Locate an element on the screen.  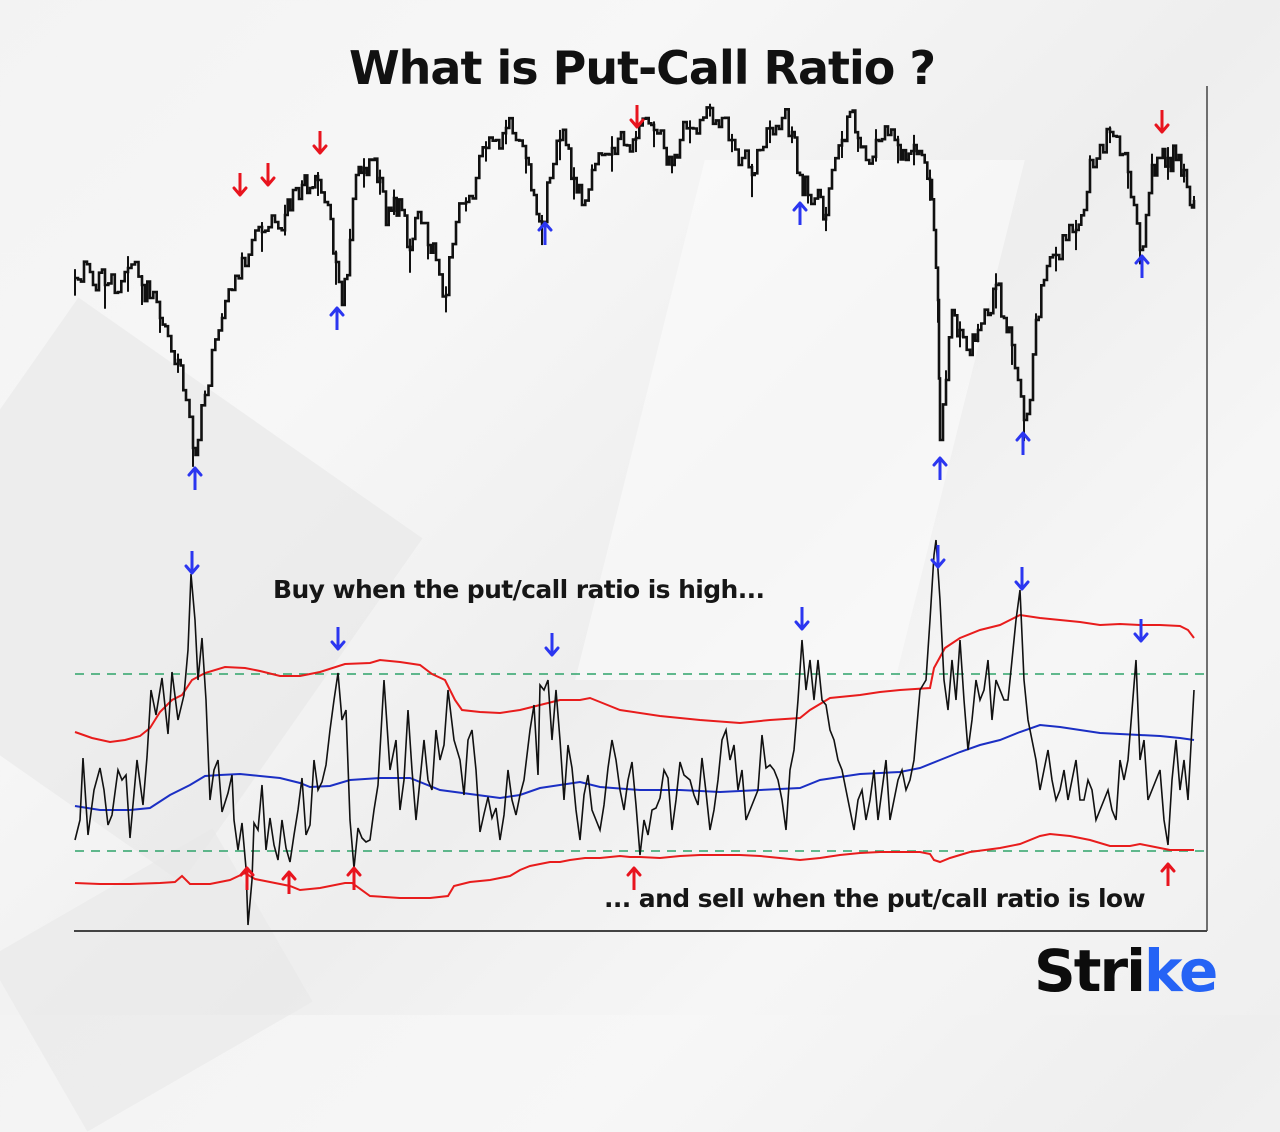
page-title: What is Put-Call Ratio ? is located at coordinates (642, 68).